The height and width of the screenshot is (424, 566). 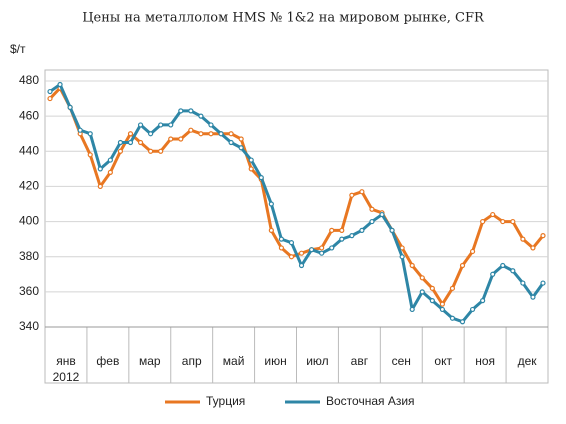 I want to click on x-tick-label: фев, so click(x=107, y=361).